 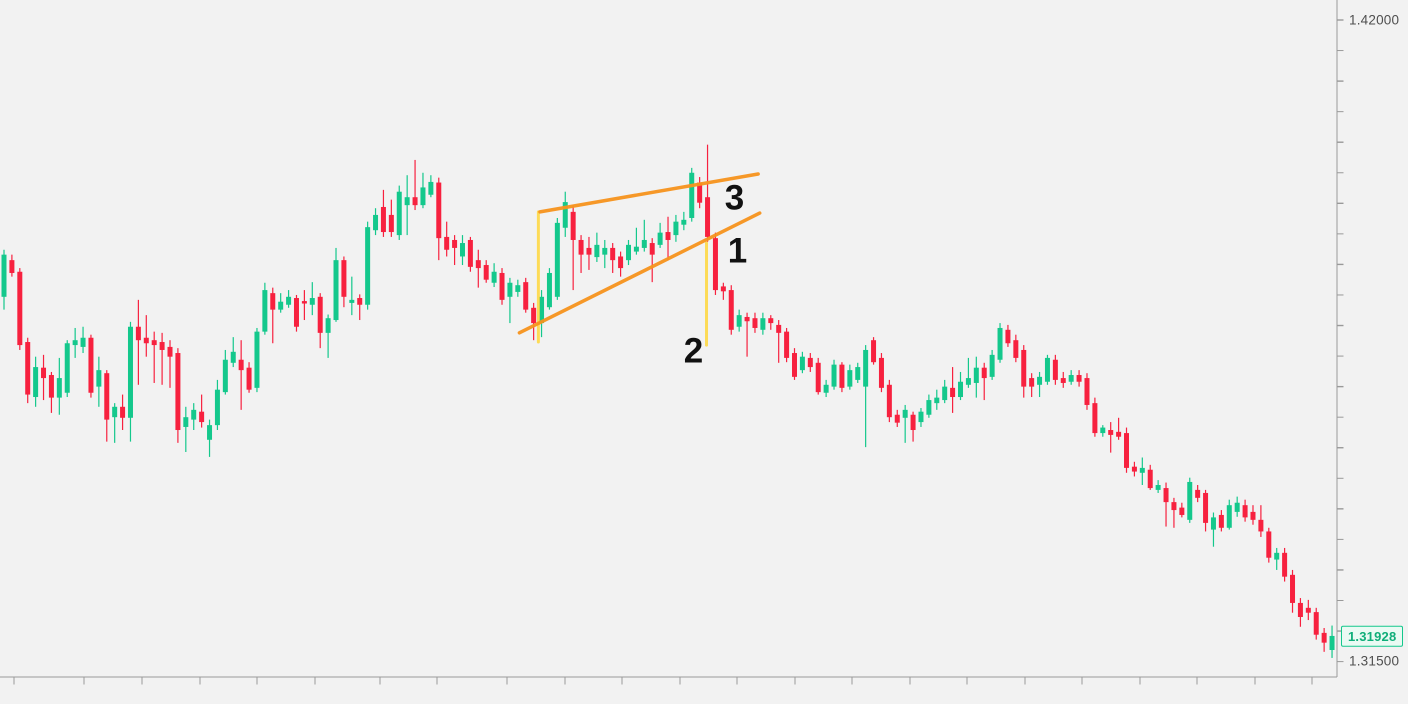 I want to click on annotation-label-2: 2, so click(x=693, y=351).